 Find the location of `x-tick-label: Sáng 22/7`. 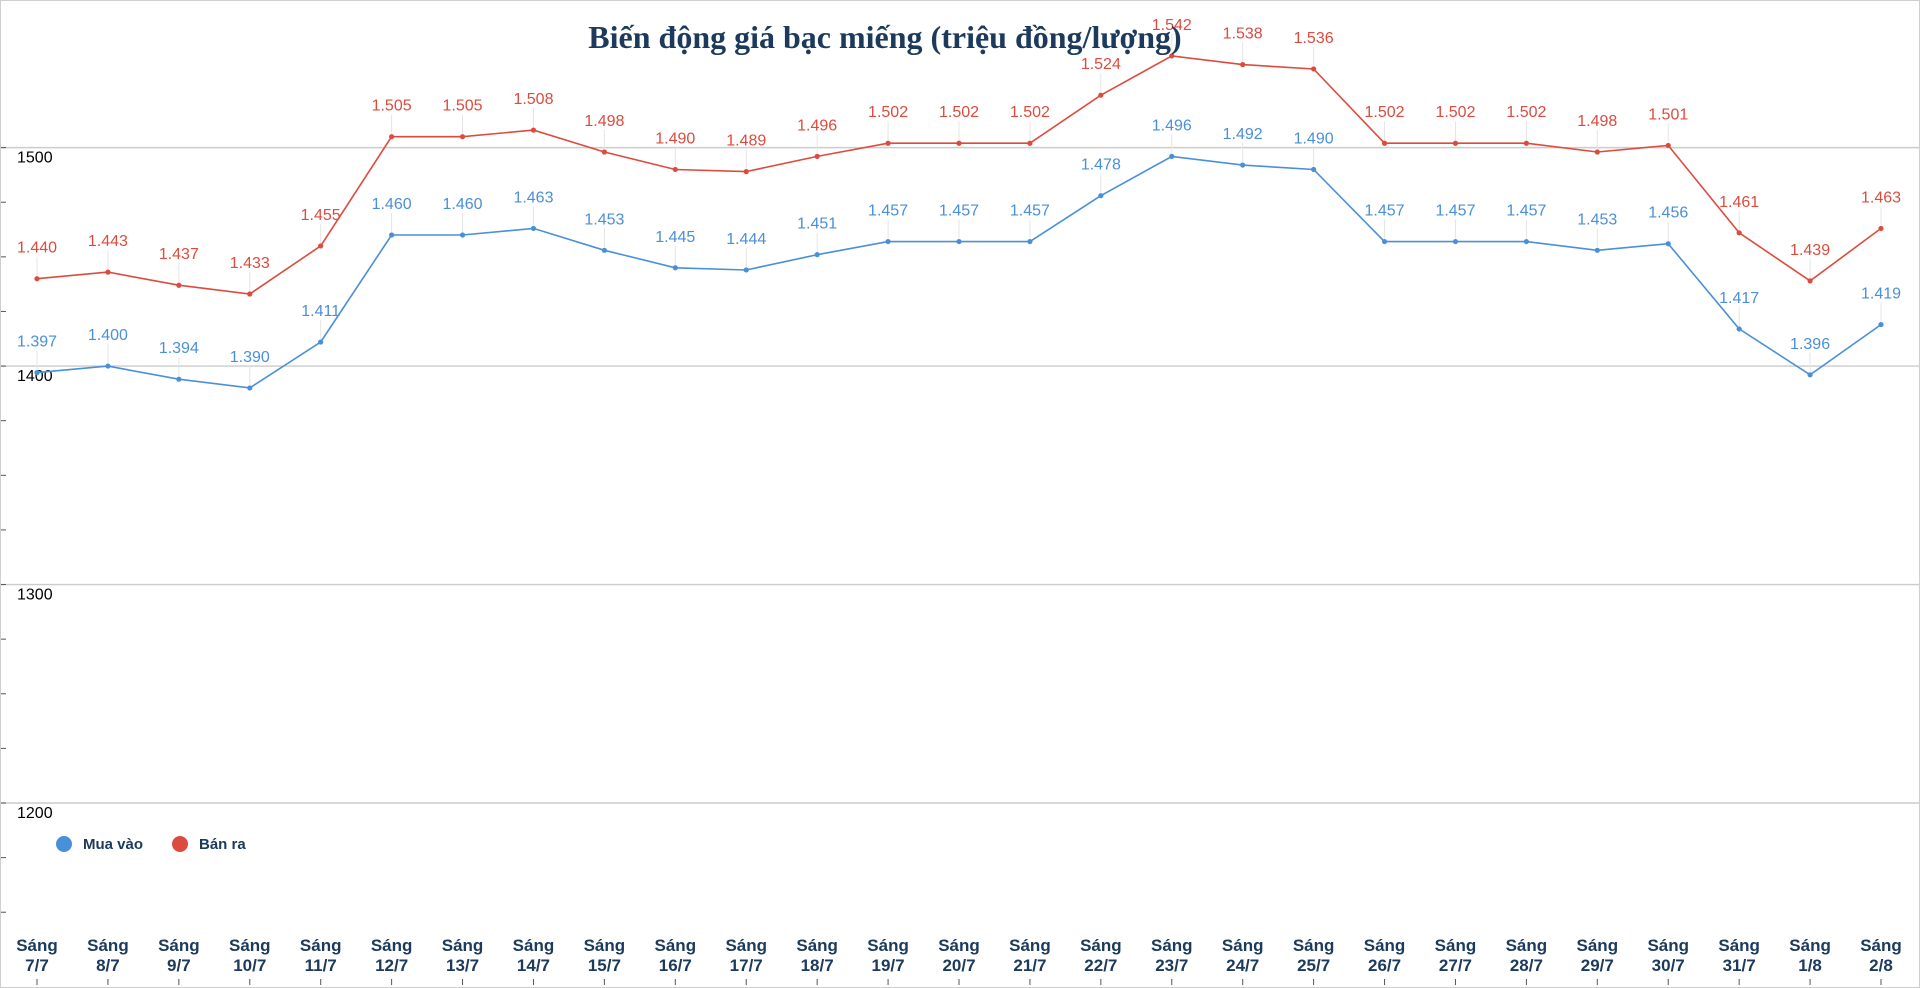

x-tick-label: Sáng 22/7 is located at coordinates (1101, 955).